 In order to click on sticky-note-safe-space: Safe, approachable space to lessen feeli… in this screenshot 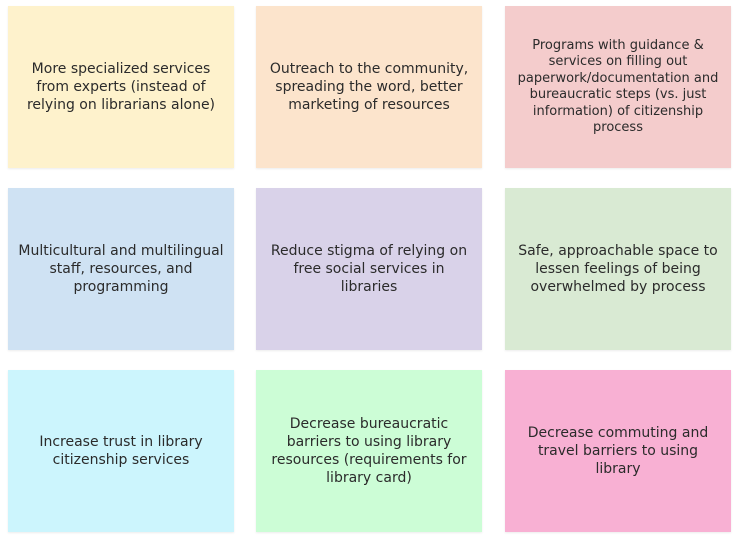, I will do `click(618, 269)`.